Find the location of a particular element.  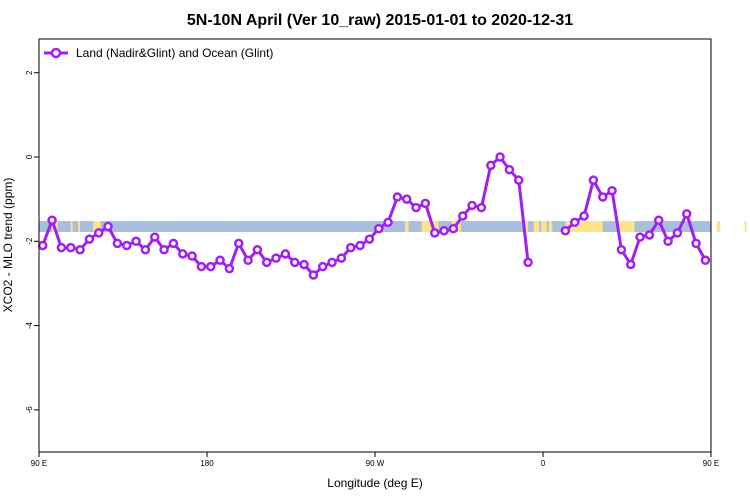

y-tick-label: -2 is located at coordinates (29, 241).